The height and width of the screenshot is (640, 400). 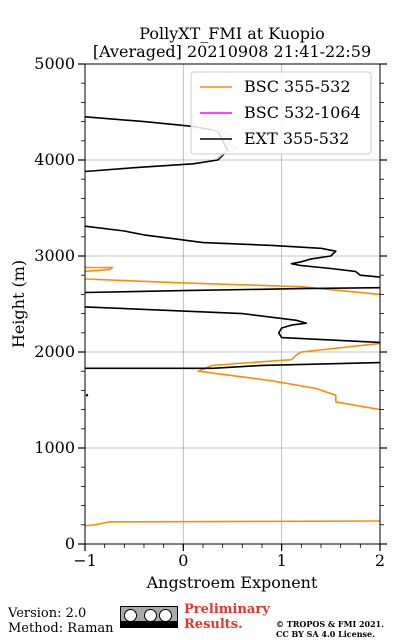 I want to click on y-tick-label: 1000, so click(x=54, y=447).